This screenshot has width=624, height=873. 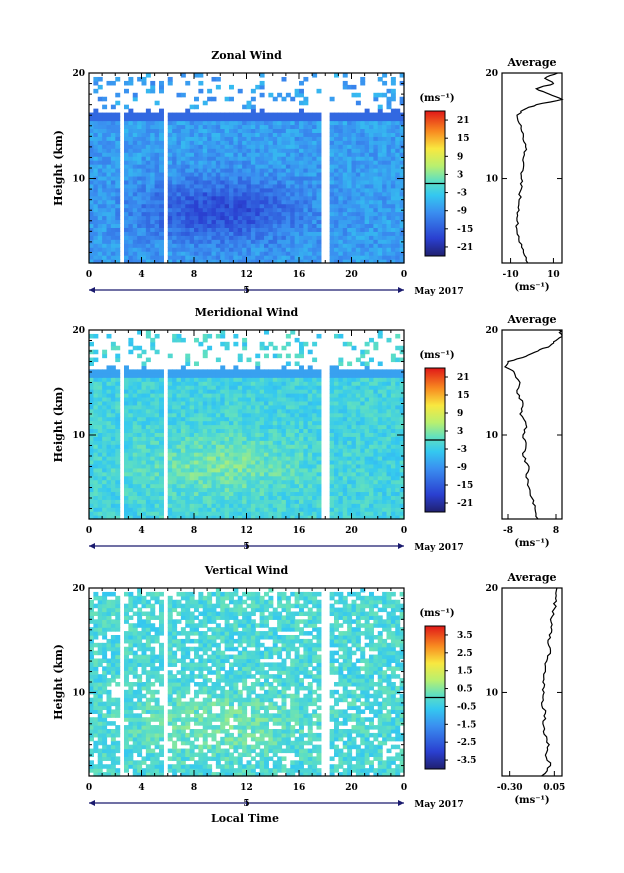 What do you see at coordinates (404, 275) in the screenshot?
I see `x-tick-label: 0` at bounding box center [404, 275].